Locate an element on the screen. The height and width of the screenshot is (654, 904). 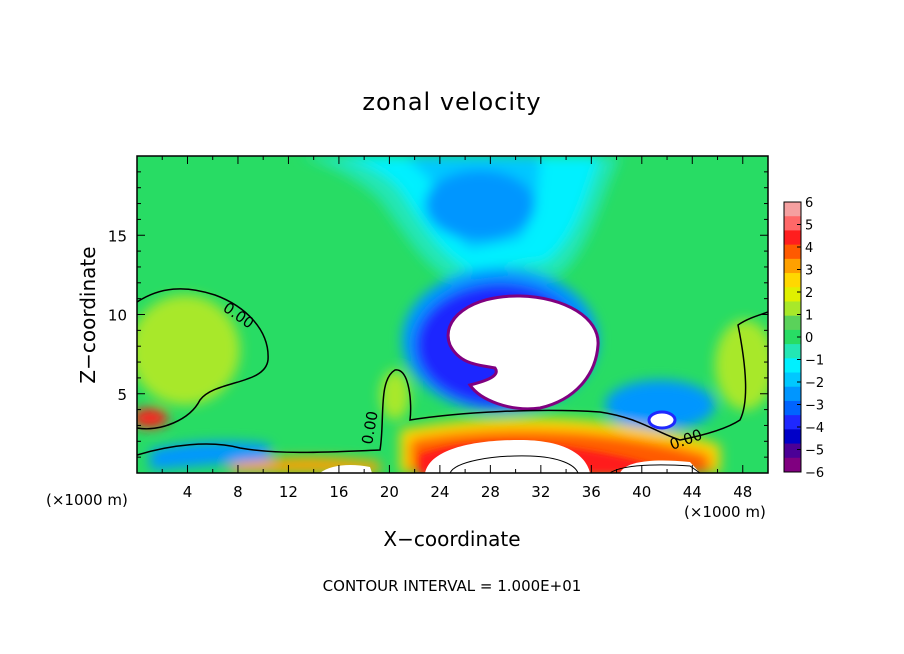
x-axis-label: X−coordinate is located at coordinates (452, 539).